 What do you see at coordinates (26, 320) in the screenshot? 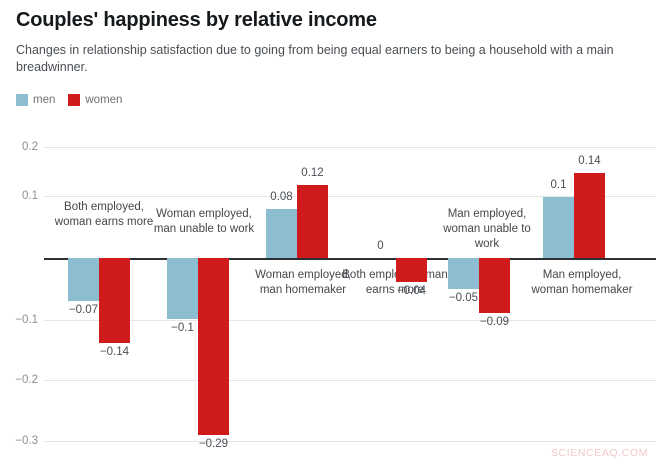
I see `y-axis-tick-label: −0.1` at bounding box center [26, 320].